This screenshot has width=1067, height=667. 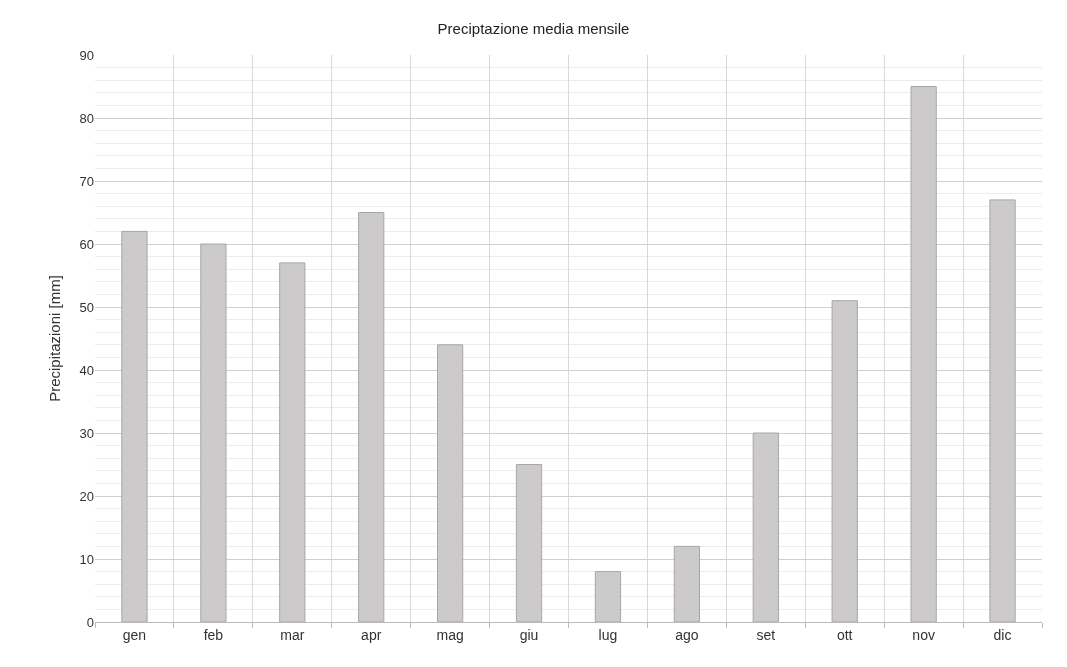 What do you see at coordinates (766, 634) in the screenshot?
I see `x-tick-label: set` at bounding box center [766, 634].